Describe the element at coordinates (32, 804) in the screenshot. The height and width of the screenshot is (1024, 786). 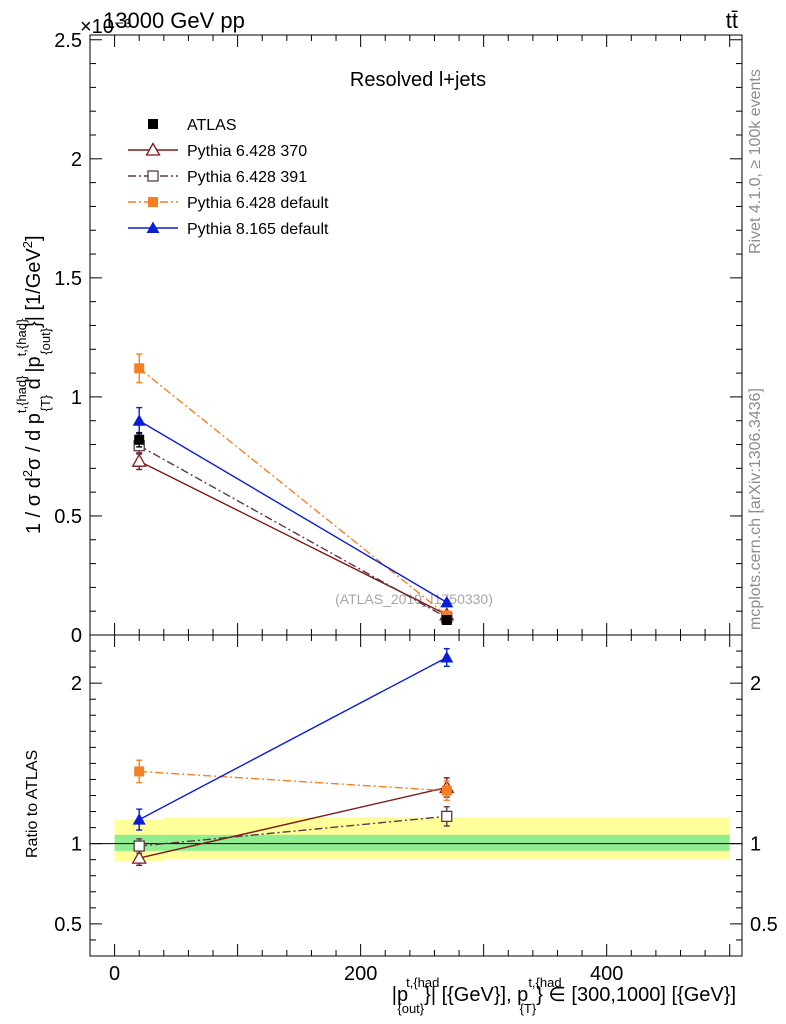
I see `ratio-y-axis-label: Ratio to ATLAS` at that location.